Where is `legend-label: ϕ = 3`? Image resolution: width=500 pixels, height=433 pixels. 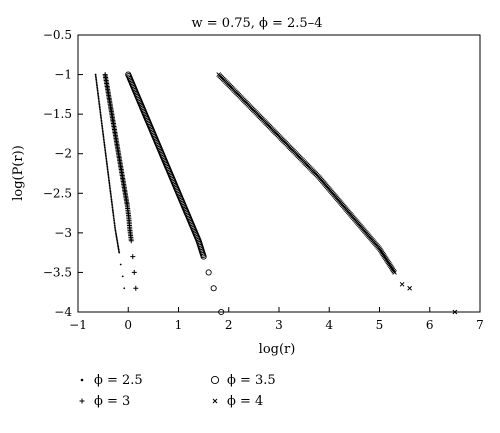
legend-label: ϕ = 3 is located at coordinates (112, 401).